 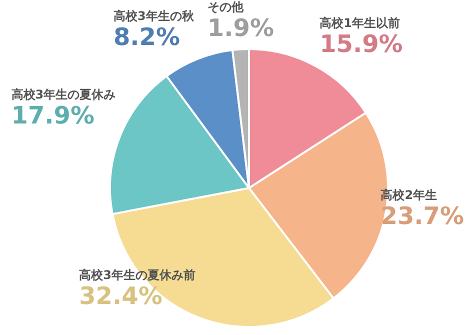 I want to click on data-label: 32.4%, so click(x=120, y=296).